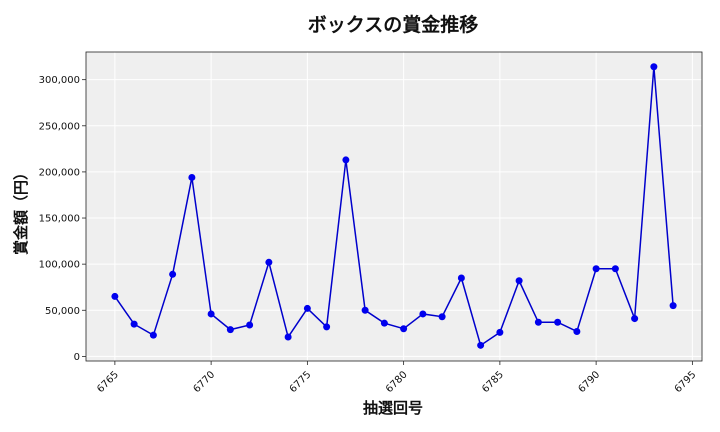 The height and width of the screenshot is (432, 720). What do you see at coordinates (493, 382) in the screenshot?
I see `x-tick-label: 6785` at bounding box center [493, 382].